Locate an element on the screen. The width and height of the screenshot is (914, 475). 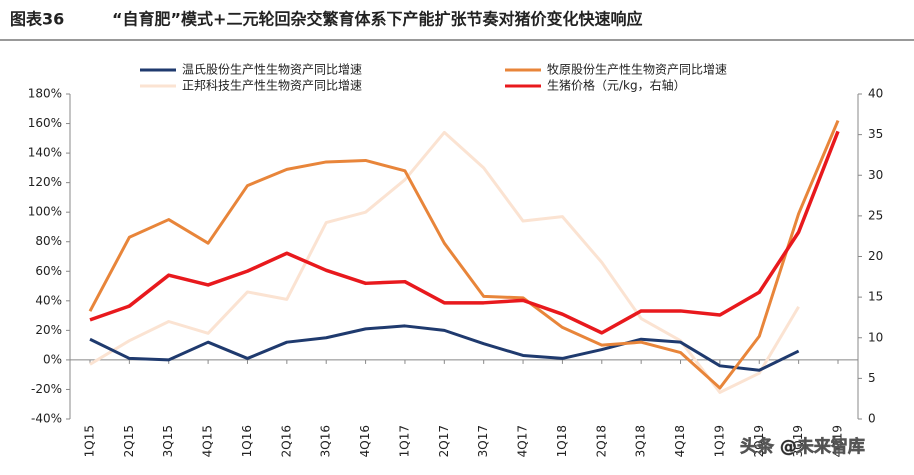
x-tick-label: 3Q17 is located at coordinates (483, 441).